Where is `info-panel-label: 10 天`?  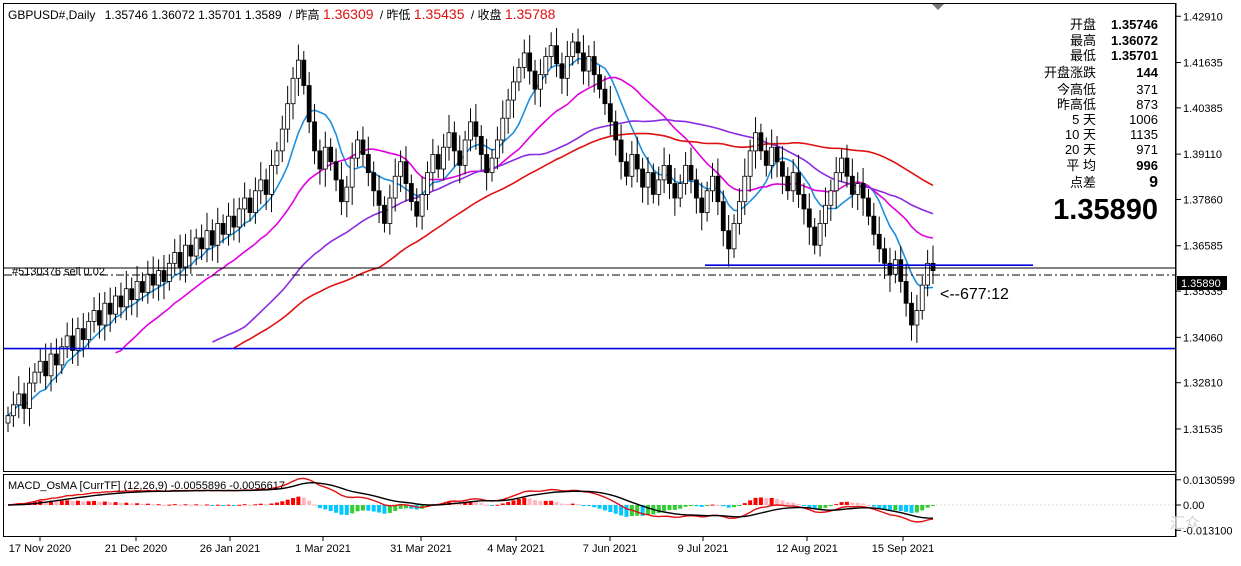
info-panel-label: 10 天 is located at coordinates (1080, 134).